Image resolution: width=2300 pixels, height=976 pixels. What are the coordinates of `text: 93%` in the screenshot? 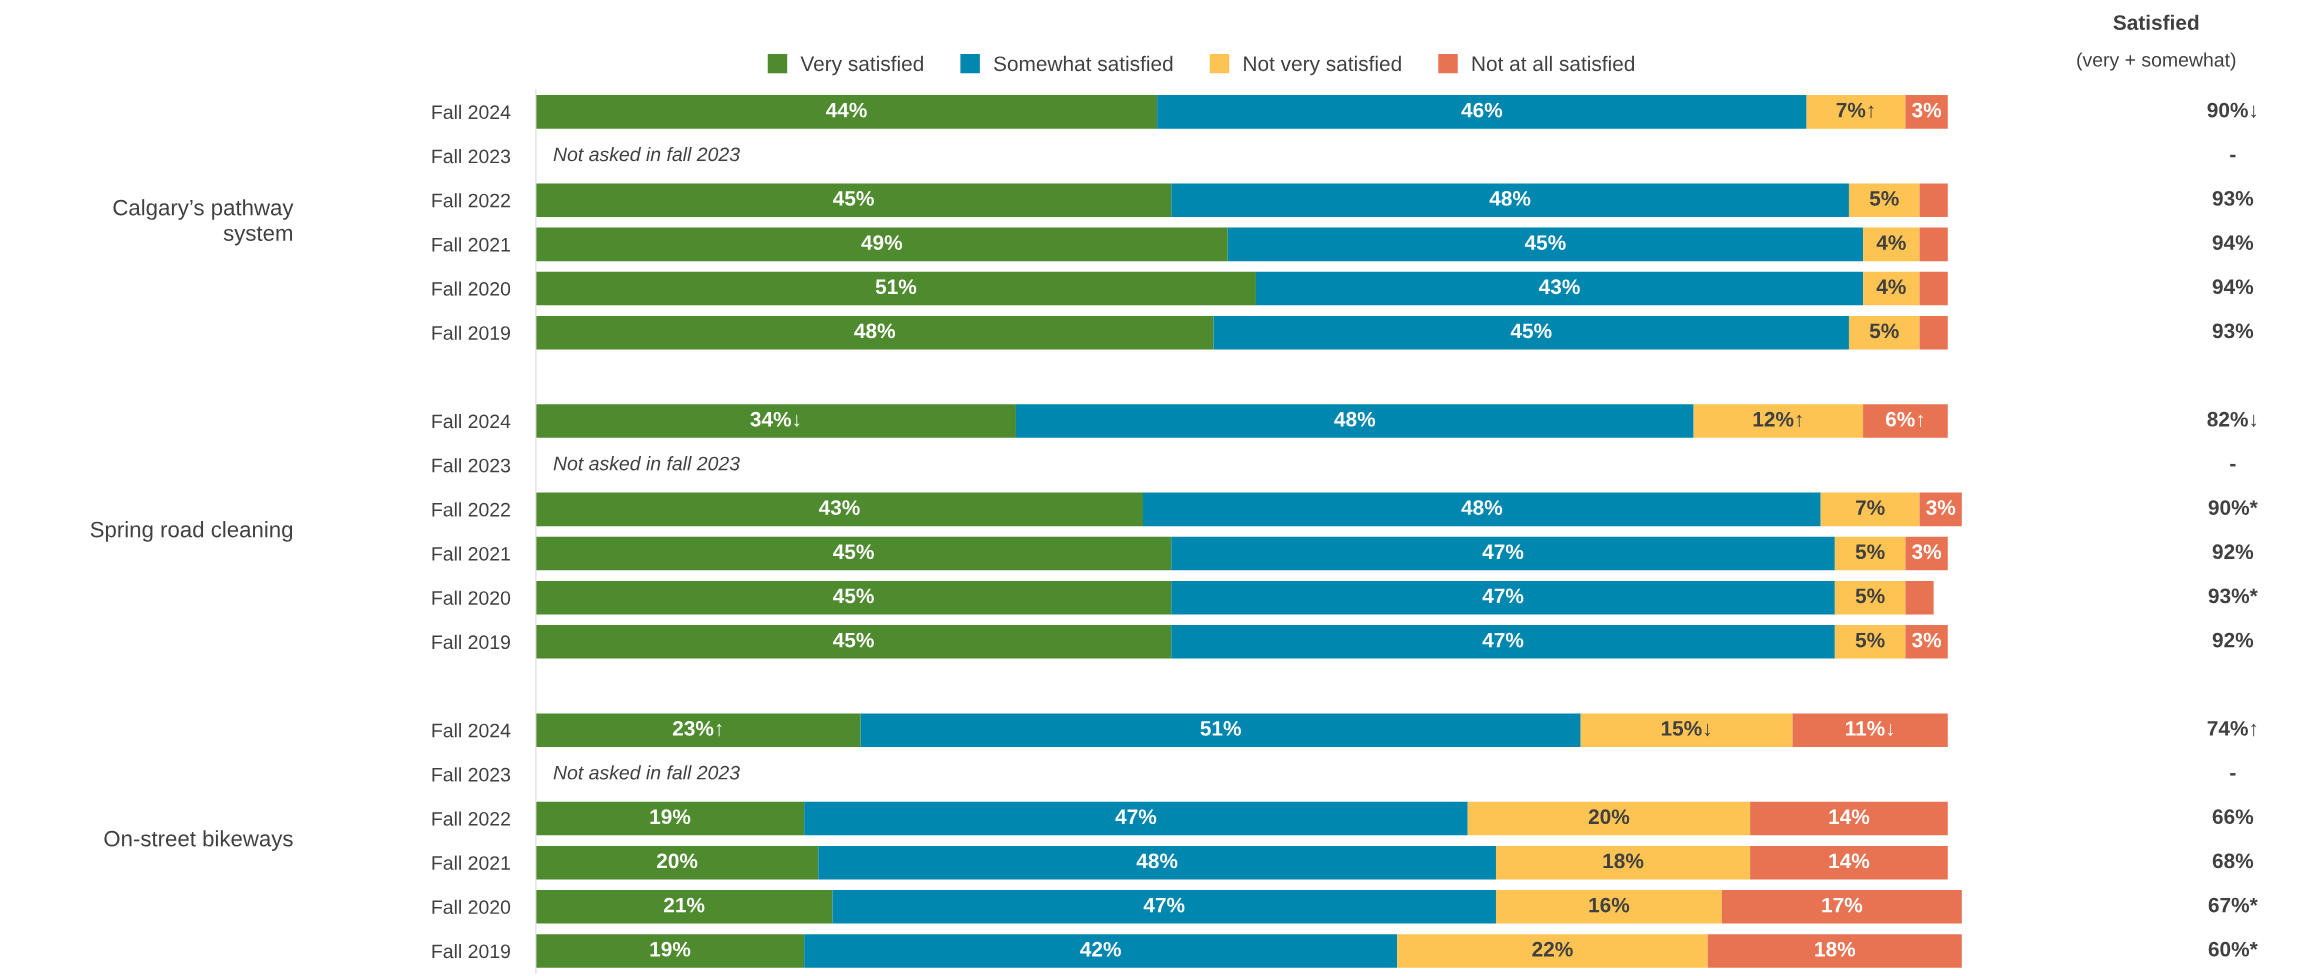 It's located at (2233, 331).